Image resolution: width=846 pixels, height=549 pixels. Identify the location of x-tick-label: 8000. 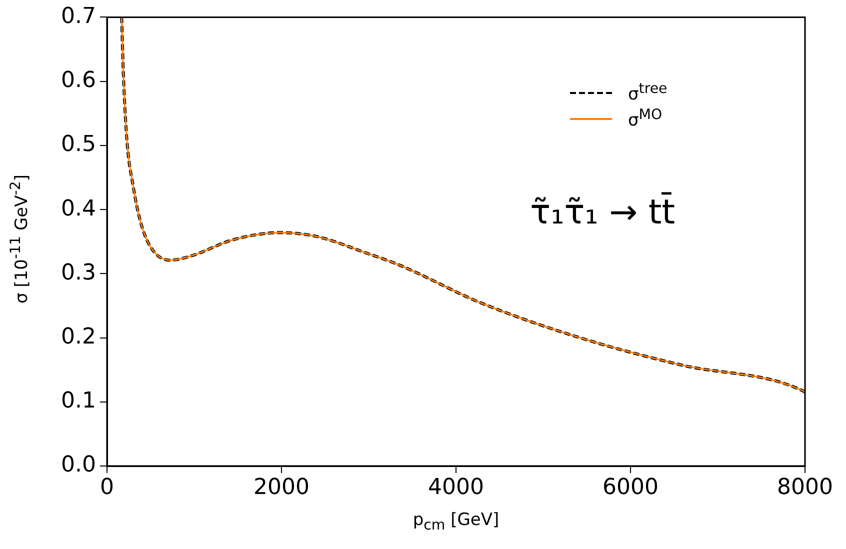
(805, 487).